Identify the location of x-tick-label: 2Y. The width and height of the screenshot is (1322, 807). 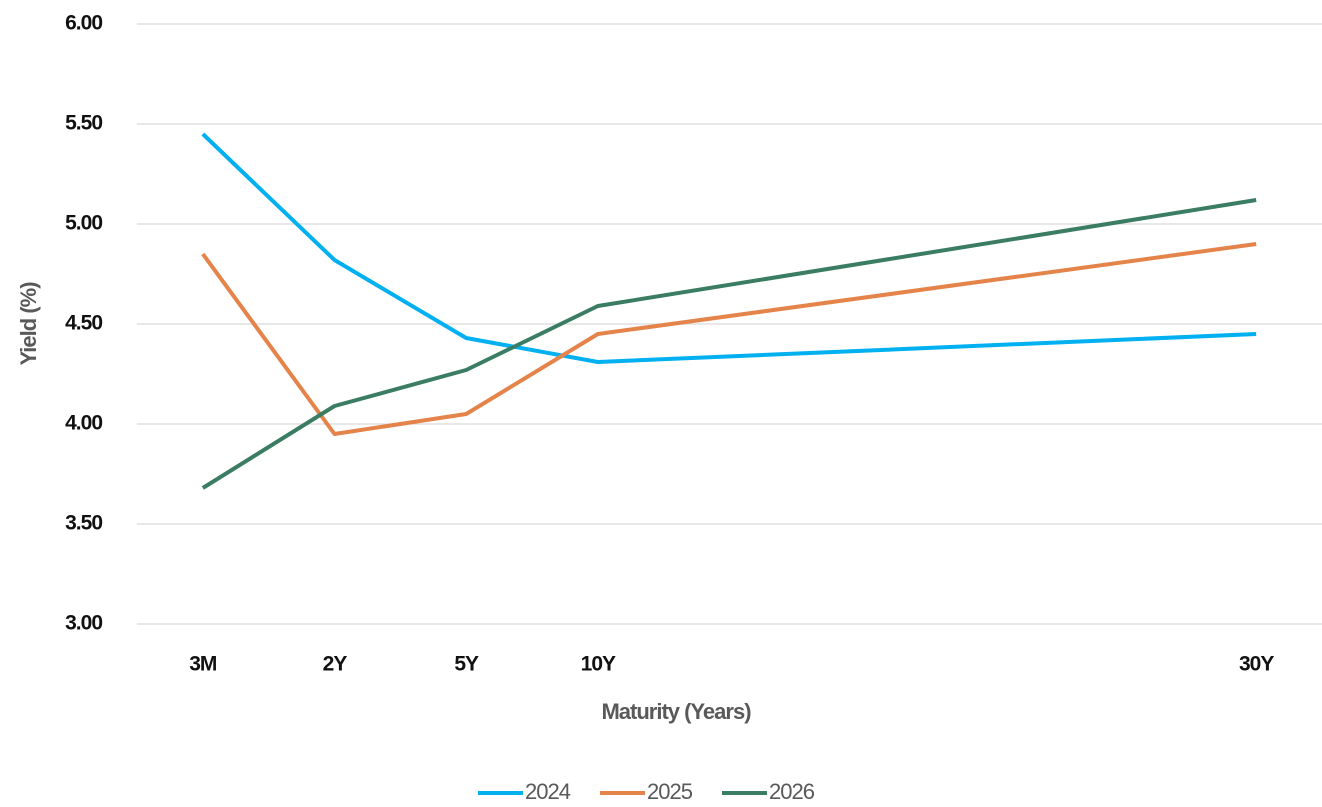
(335, 664).